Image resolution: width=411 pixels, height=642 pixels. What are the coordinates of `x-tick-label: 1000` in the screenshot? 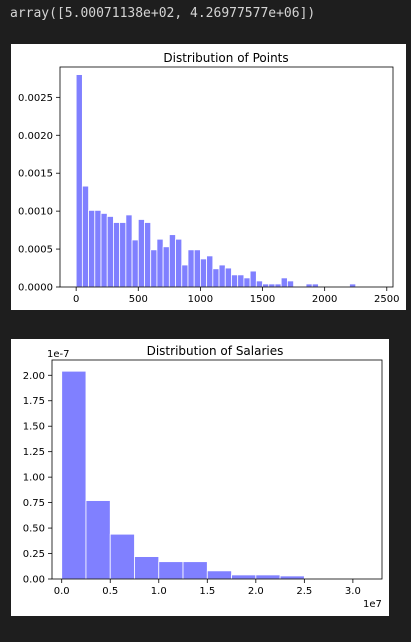 It's located at (200, 299).